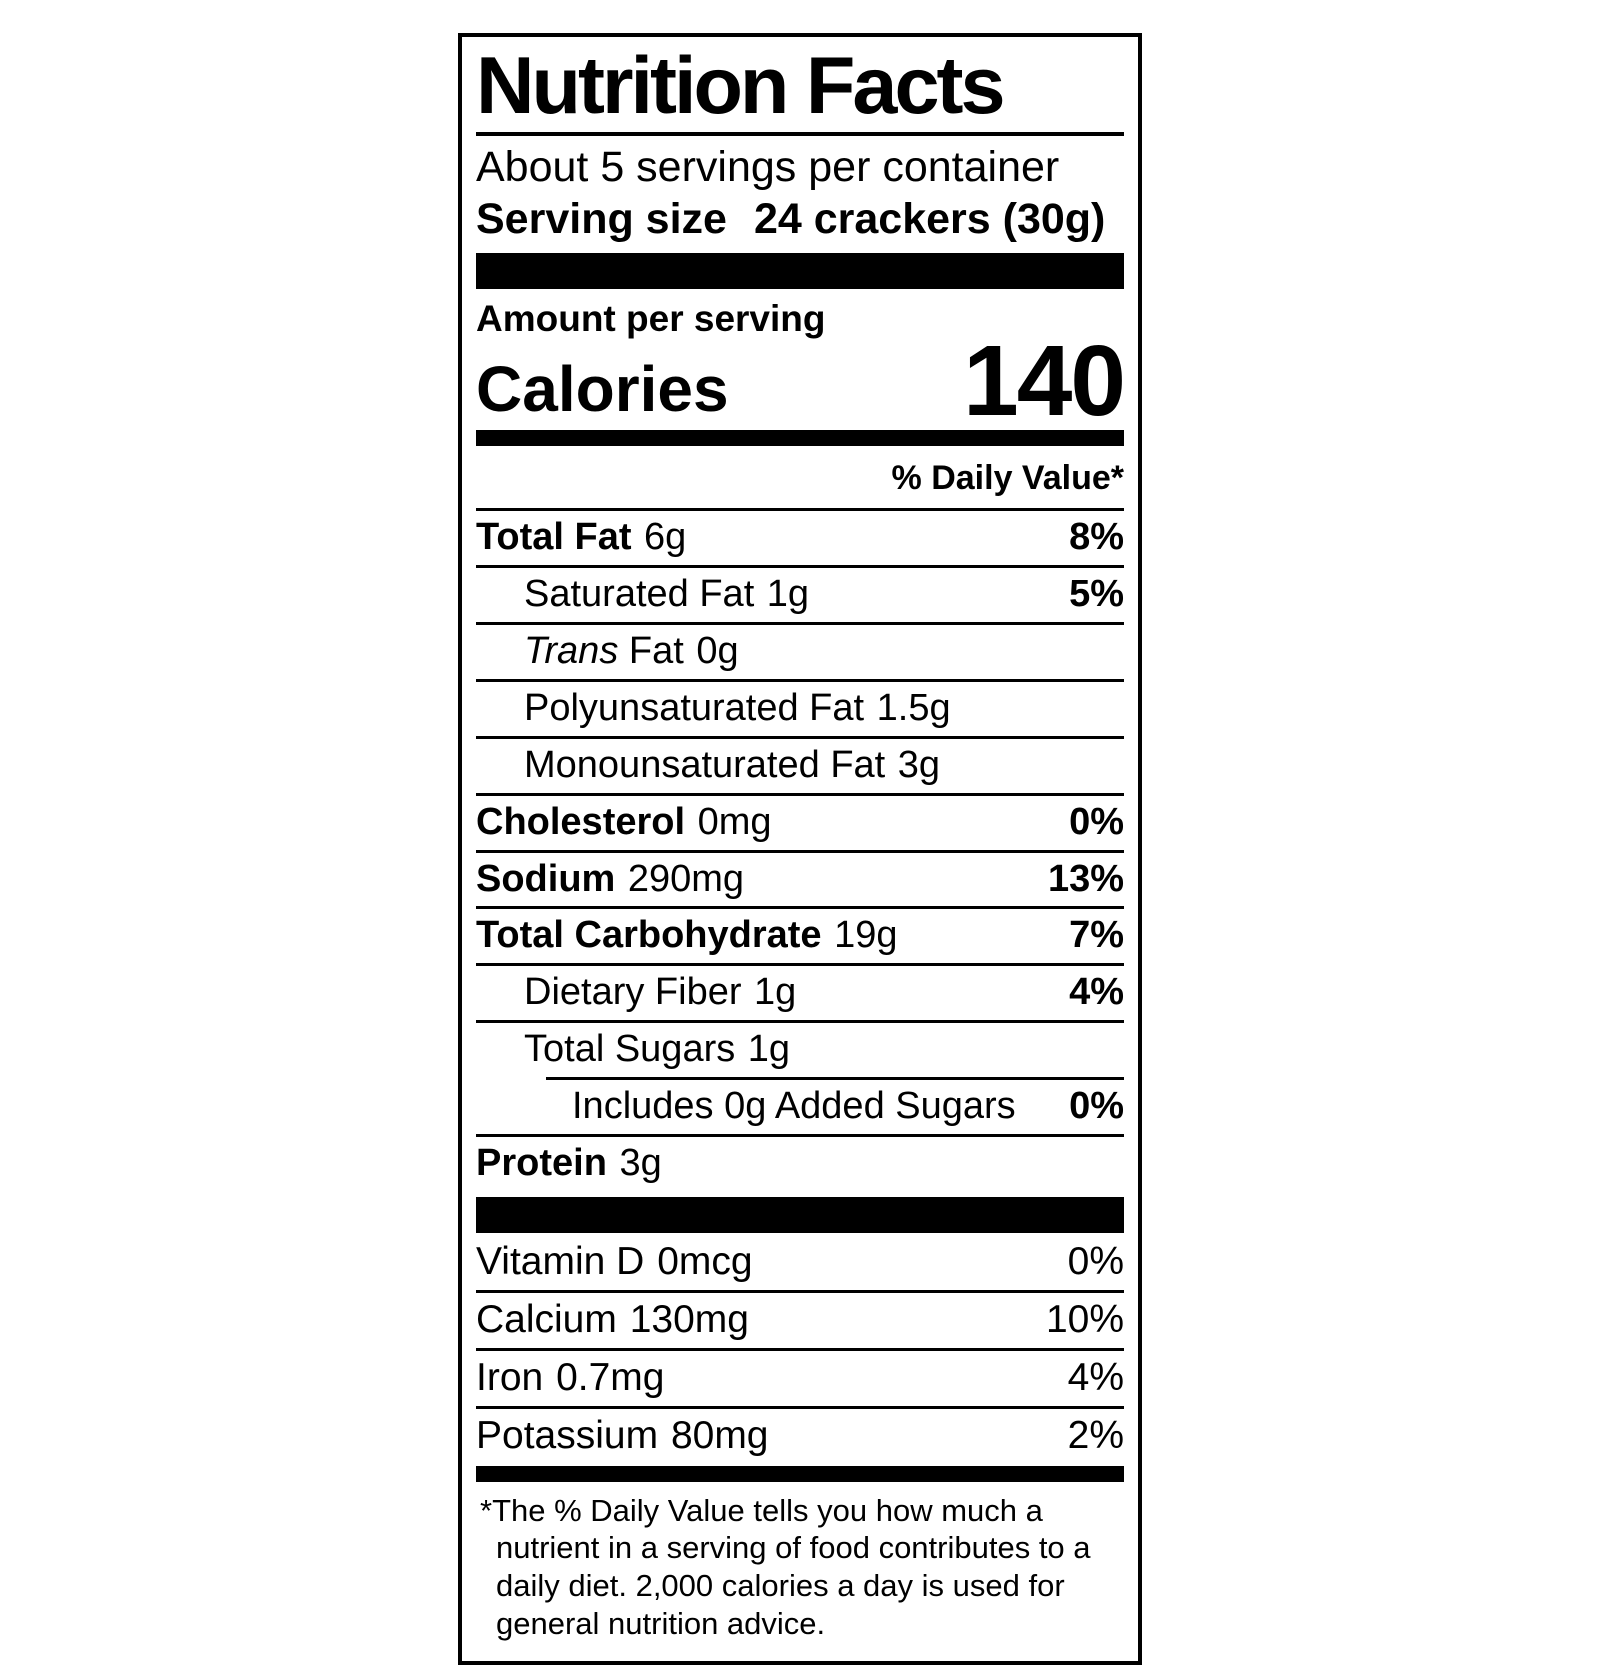 Image resolution: width=1600 pixels, height=1665 pixels. Describe the element at coordinates (1096, 594) in the screenshot. I see `nutrient-dv: 5%` at that location.